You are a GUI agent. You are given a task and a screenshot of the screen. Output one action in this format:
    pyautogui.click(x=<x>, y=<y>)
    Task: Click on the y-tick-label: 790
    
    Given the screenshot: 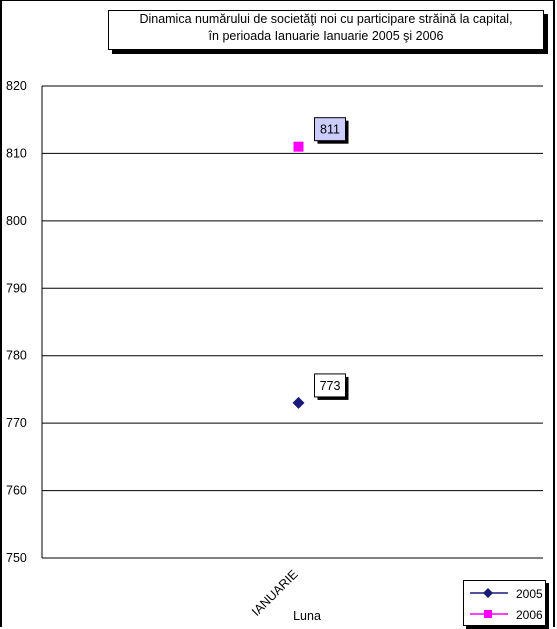 What is the action you would take?
    pyautogui.click(x=16, y=288)
    